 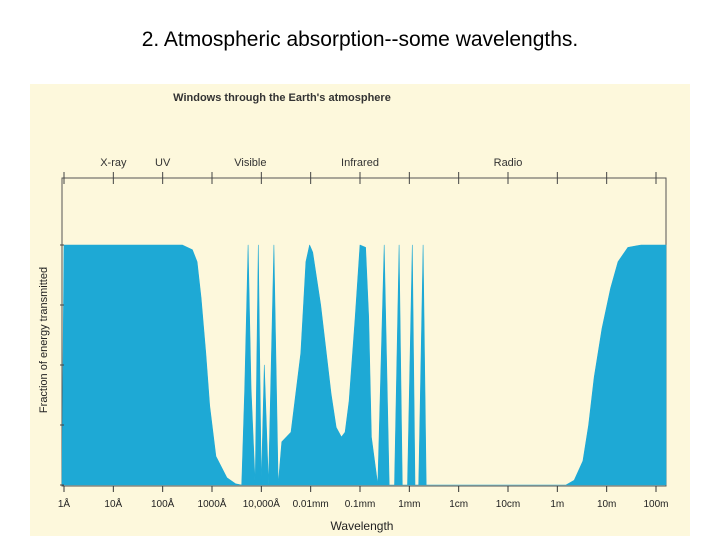 What do you see at coordinates (64, 503) in the screenshot?
I see `x-tick-label: 1Å` at bounding box center [64, 503].